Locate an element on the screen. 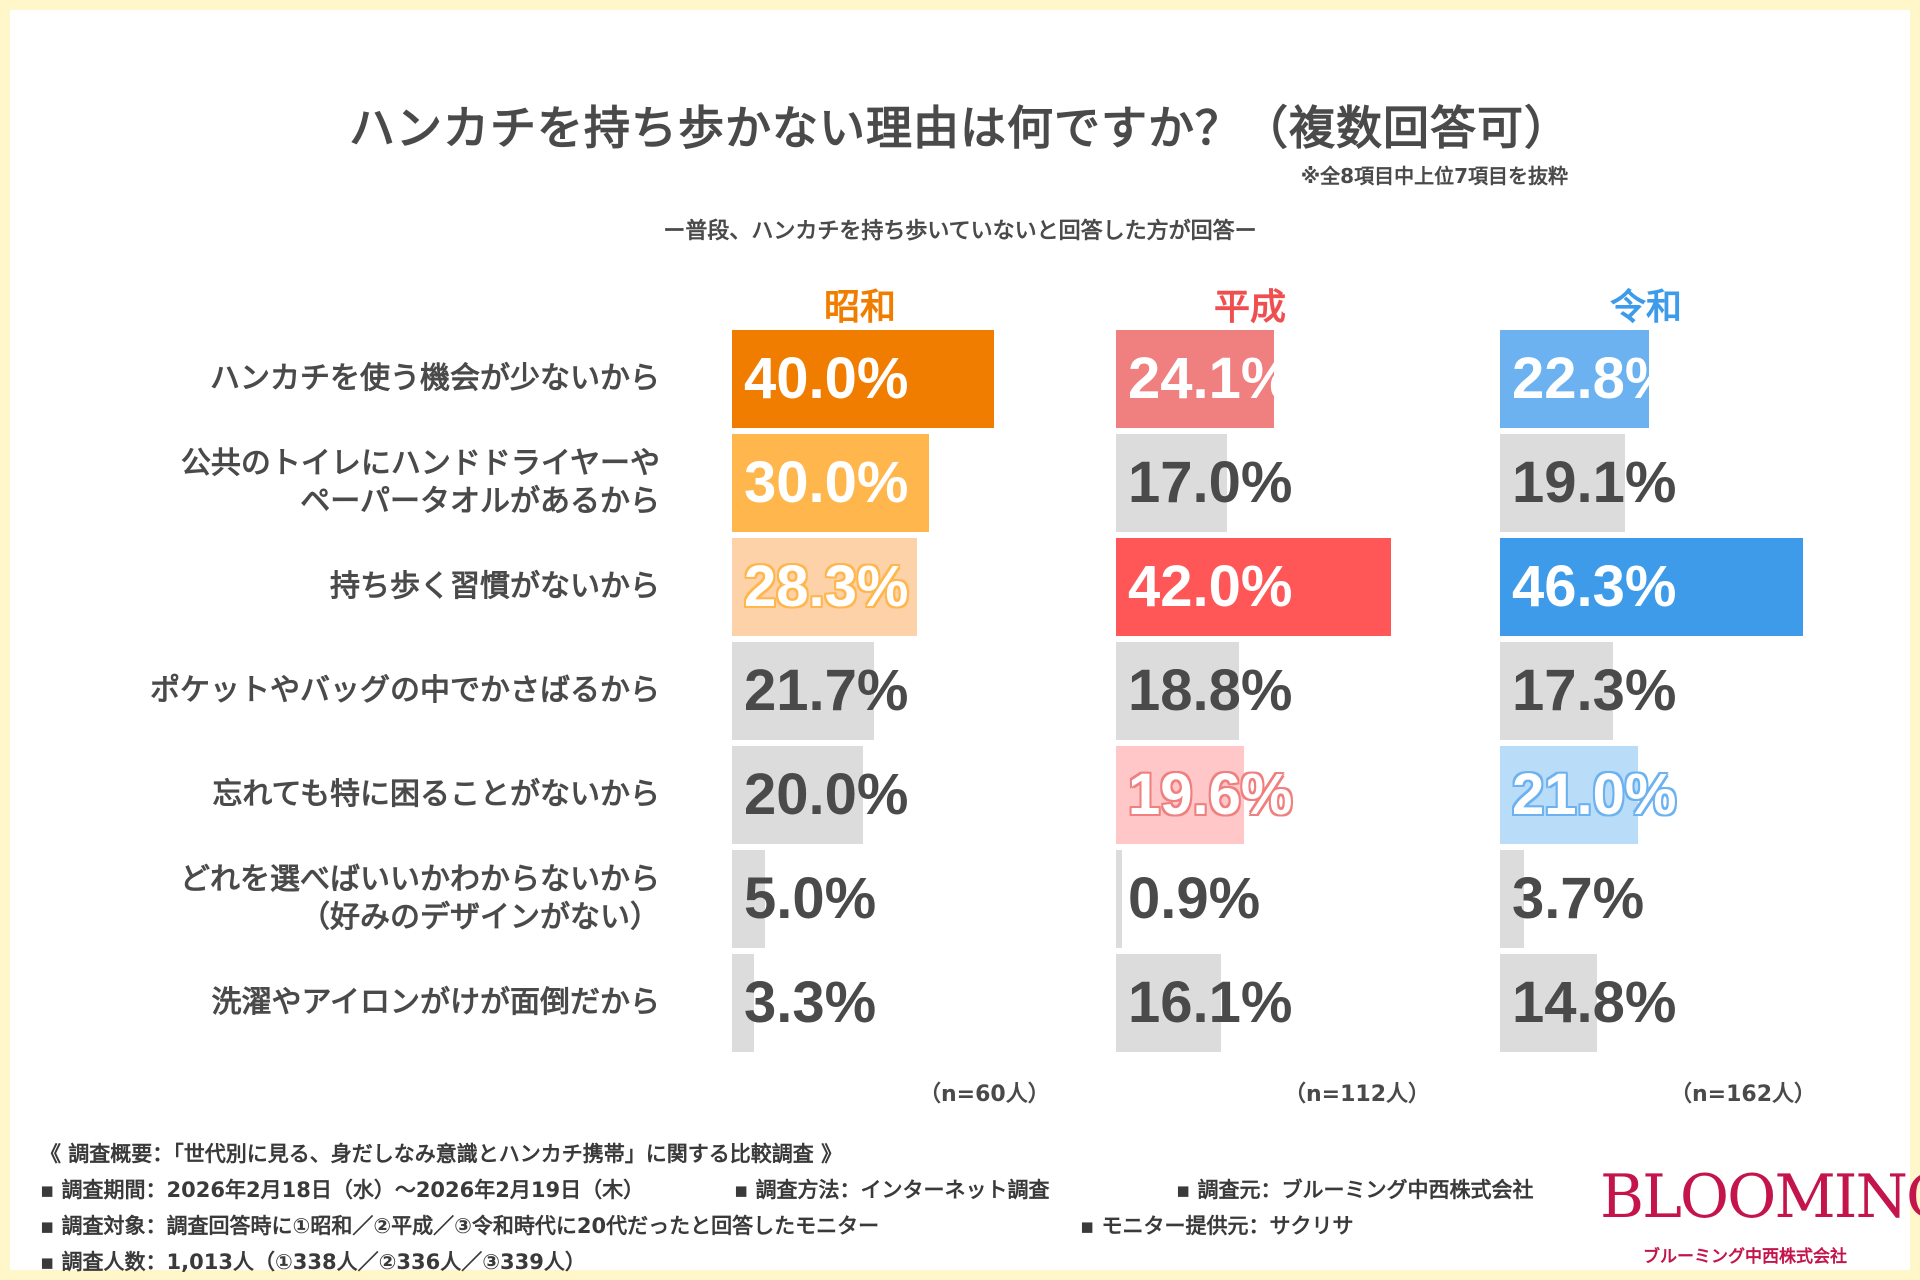 This screenshot has width=1920, height=1280. value-label: 40.0% is located at coordinates (826, 378).